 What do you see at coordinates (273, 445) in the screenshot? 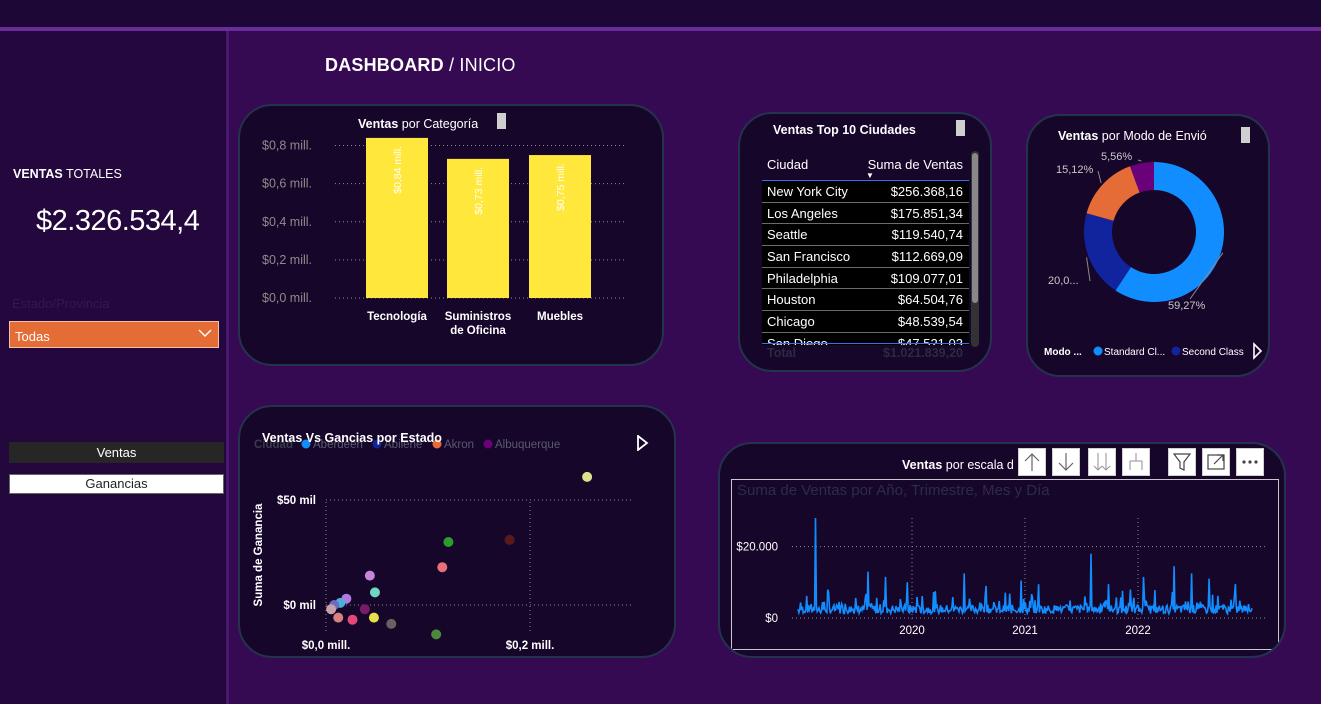
I see `scatter-legend-title: Ciudad` at bounding box center [273, 445].